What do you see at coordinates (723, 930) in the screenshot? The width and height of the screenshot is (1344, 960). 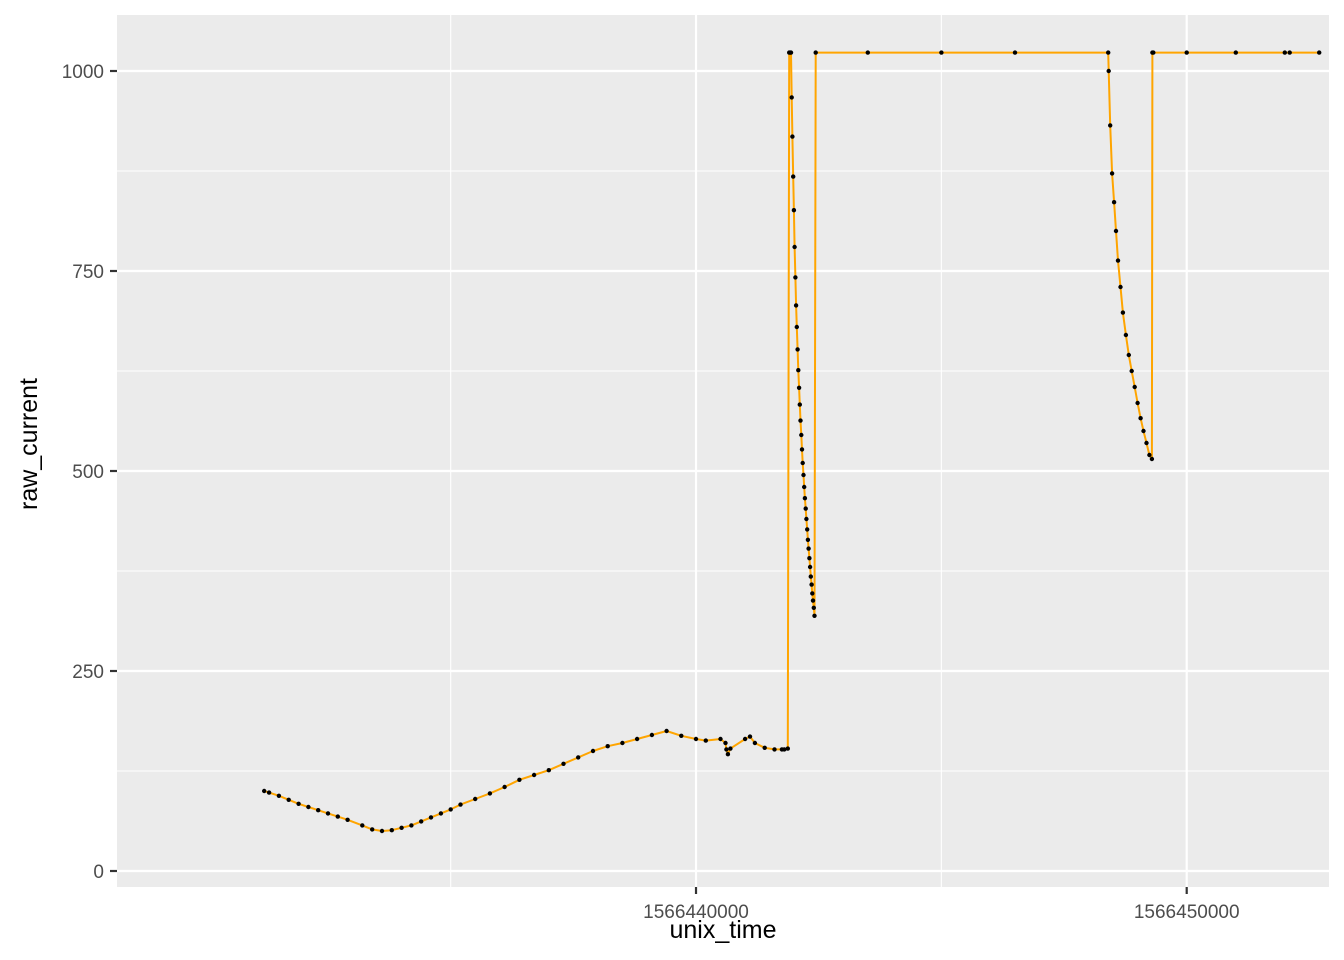 I see `x-axis-title: unix_time` at bounding box center [723, 930].